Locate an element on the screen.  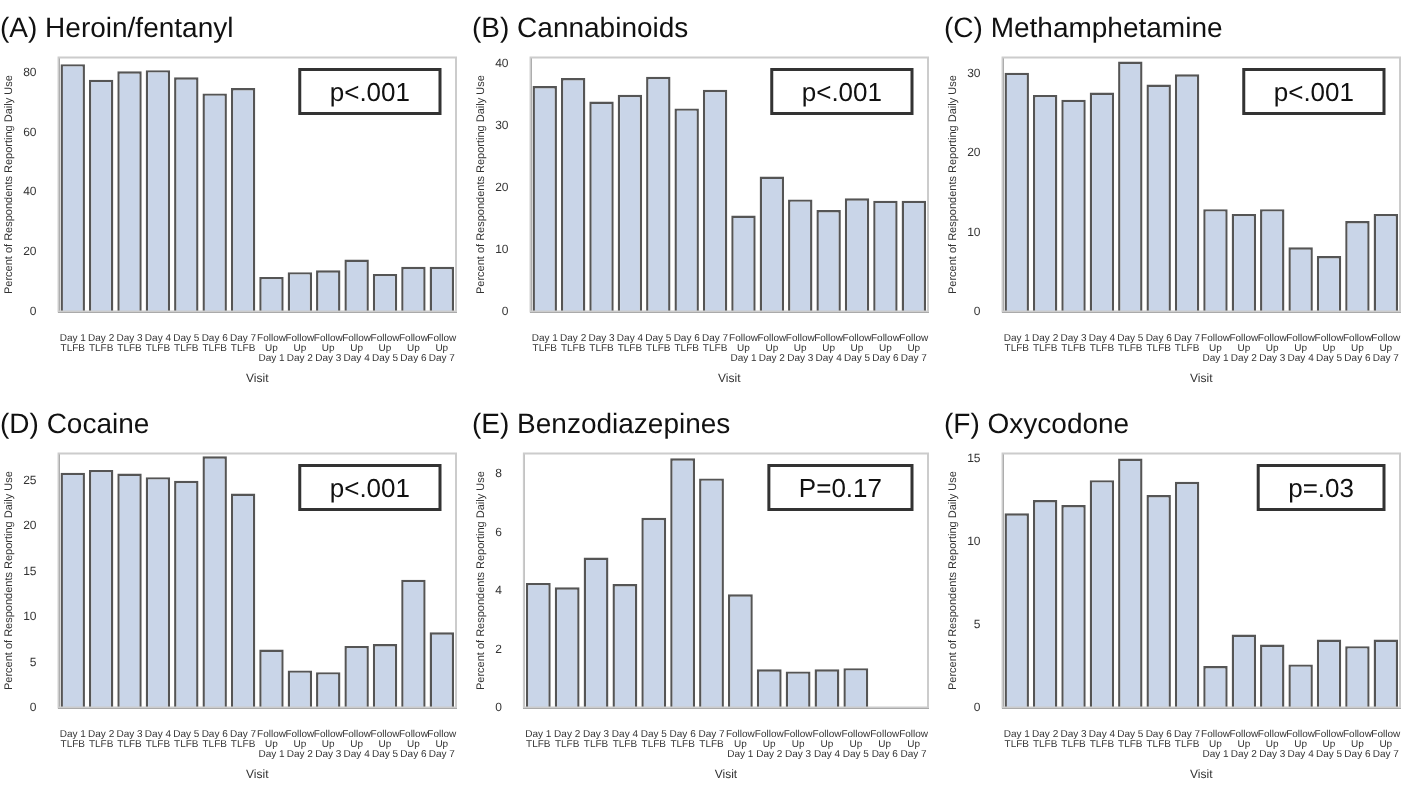
chart-title: (B) Cannabinoids is located at coordinates (580, 26).